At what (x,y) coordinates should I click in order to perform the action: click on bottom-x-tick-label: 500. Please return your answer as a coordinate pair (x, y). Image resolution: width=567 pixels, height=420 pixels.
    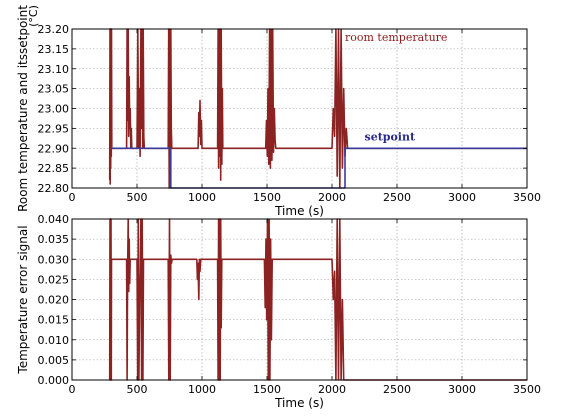
    Looking at the image, I should click on (137, 389).